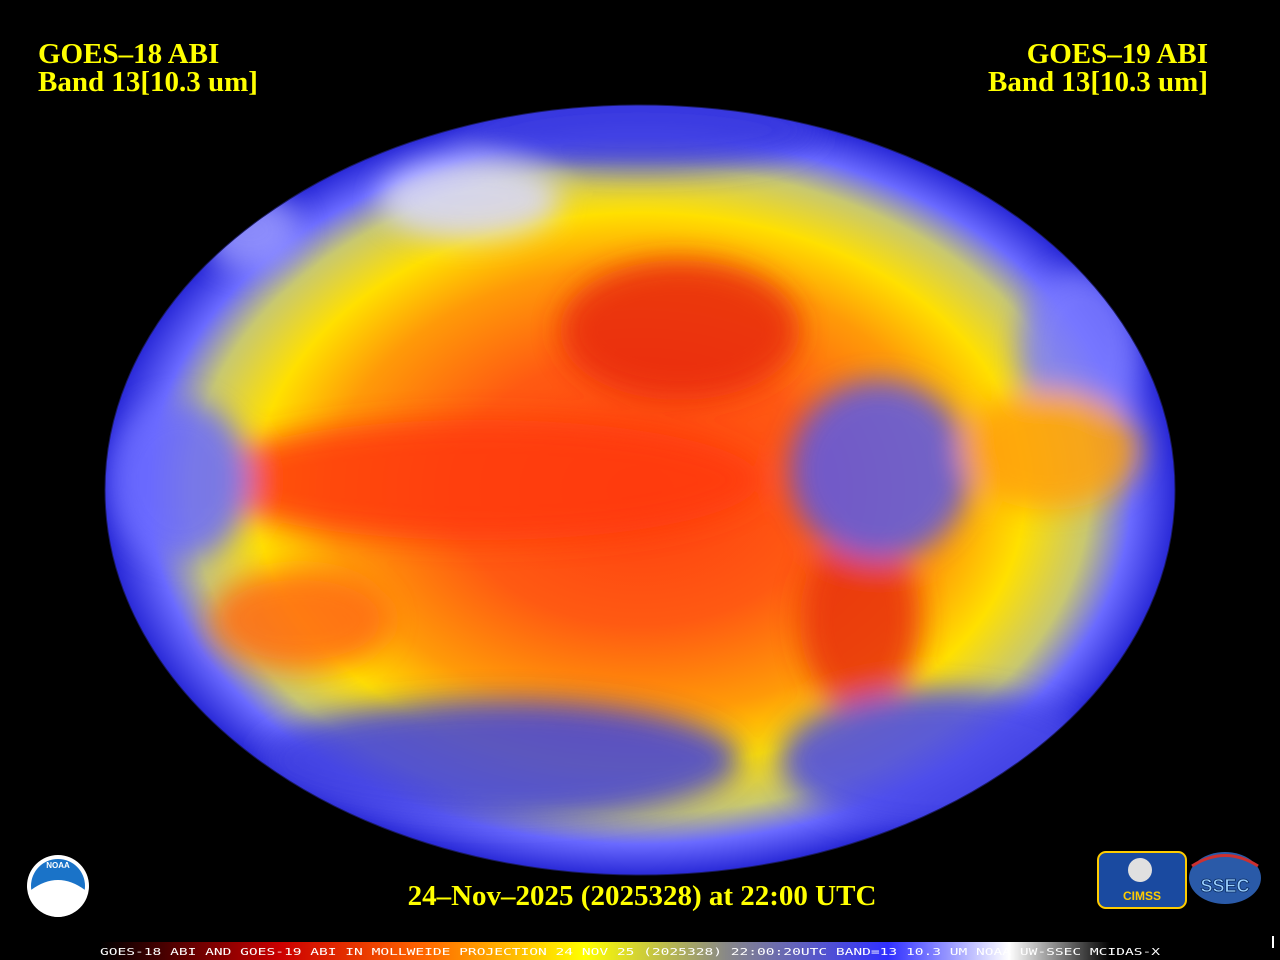  What do you see at coordinates (1098, 82) in the screenshot?
I see `right-band: Band 13[10.3 um]` at bounding box center [1098, 82].